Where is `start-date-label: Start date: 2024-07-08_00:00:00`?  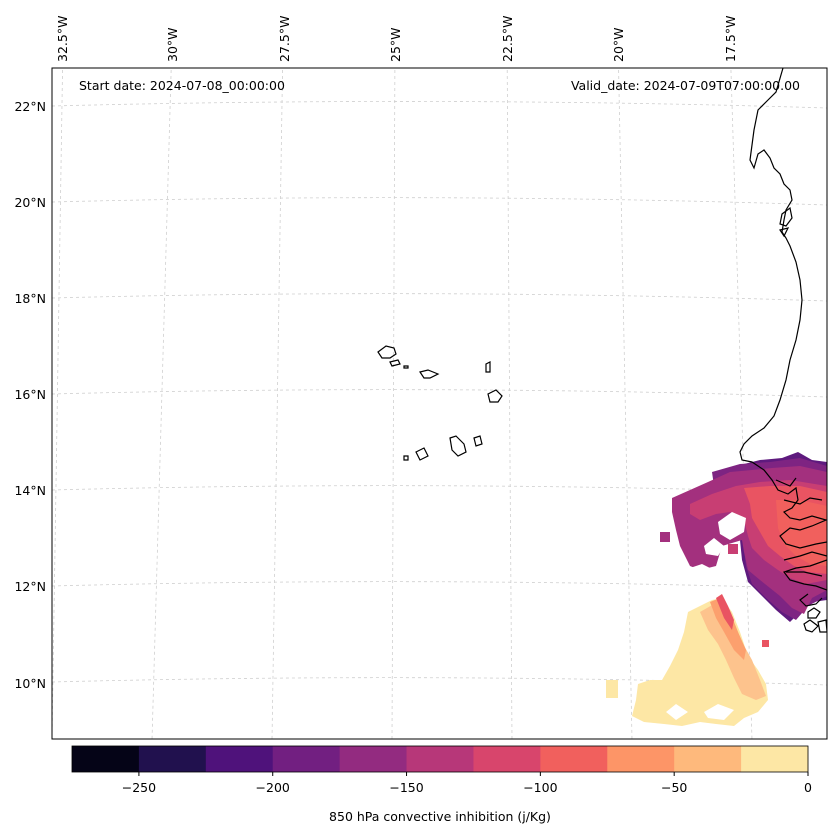 start-date-label: Start date: 2024-07-08_00:00:00 is located at coordinates (182, 85).